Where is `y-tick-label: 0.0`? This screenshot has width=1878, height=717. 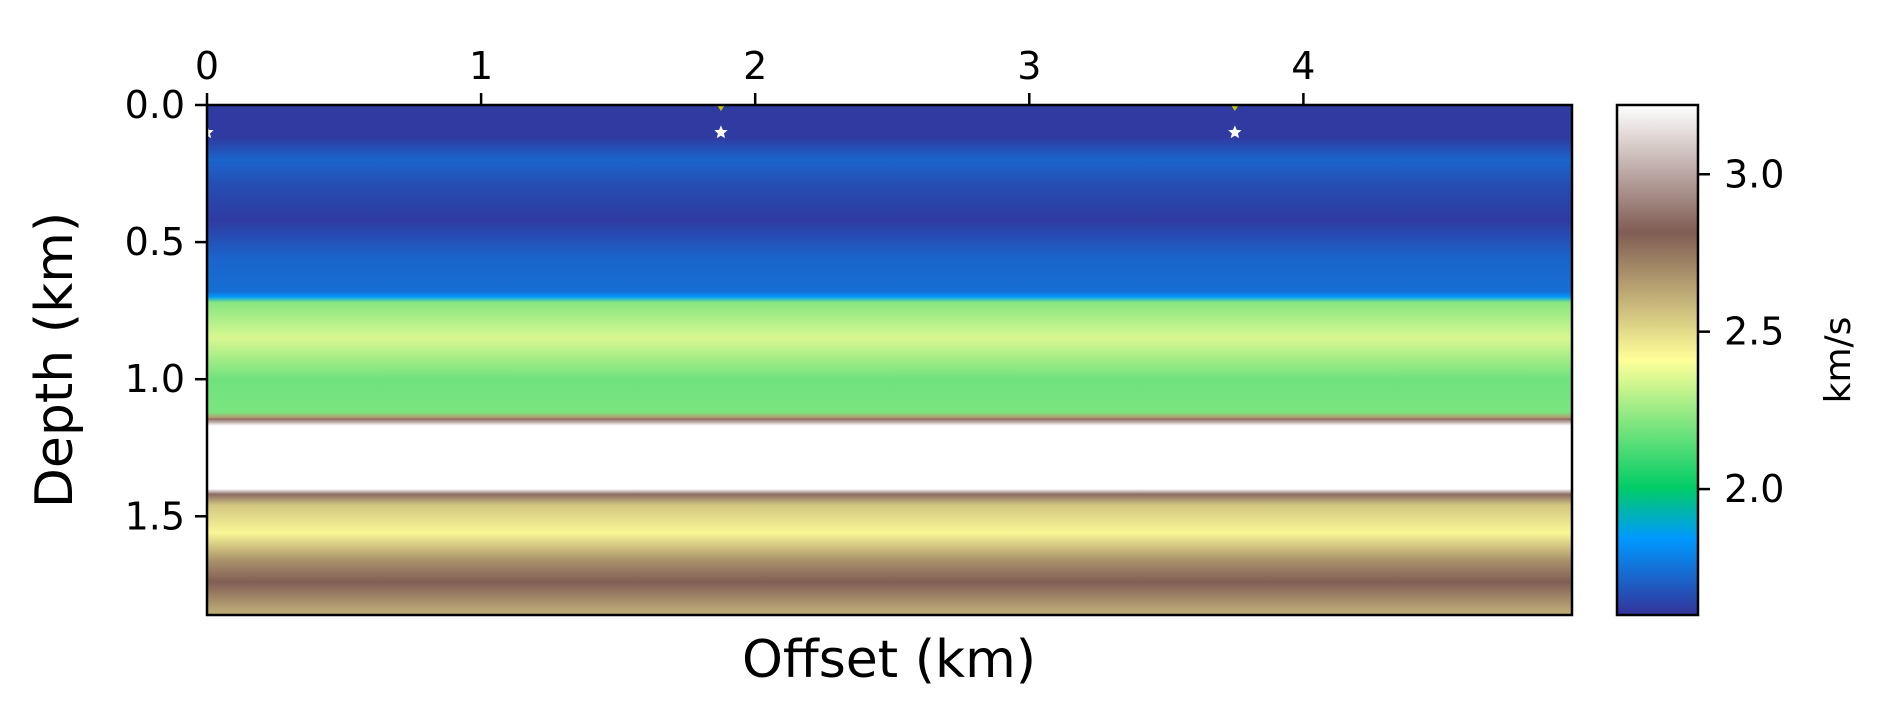
y-tick-label: 0.0 is located at coordinates (155, 105).